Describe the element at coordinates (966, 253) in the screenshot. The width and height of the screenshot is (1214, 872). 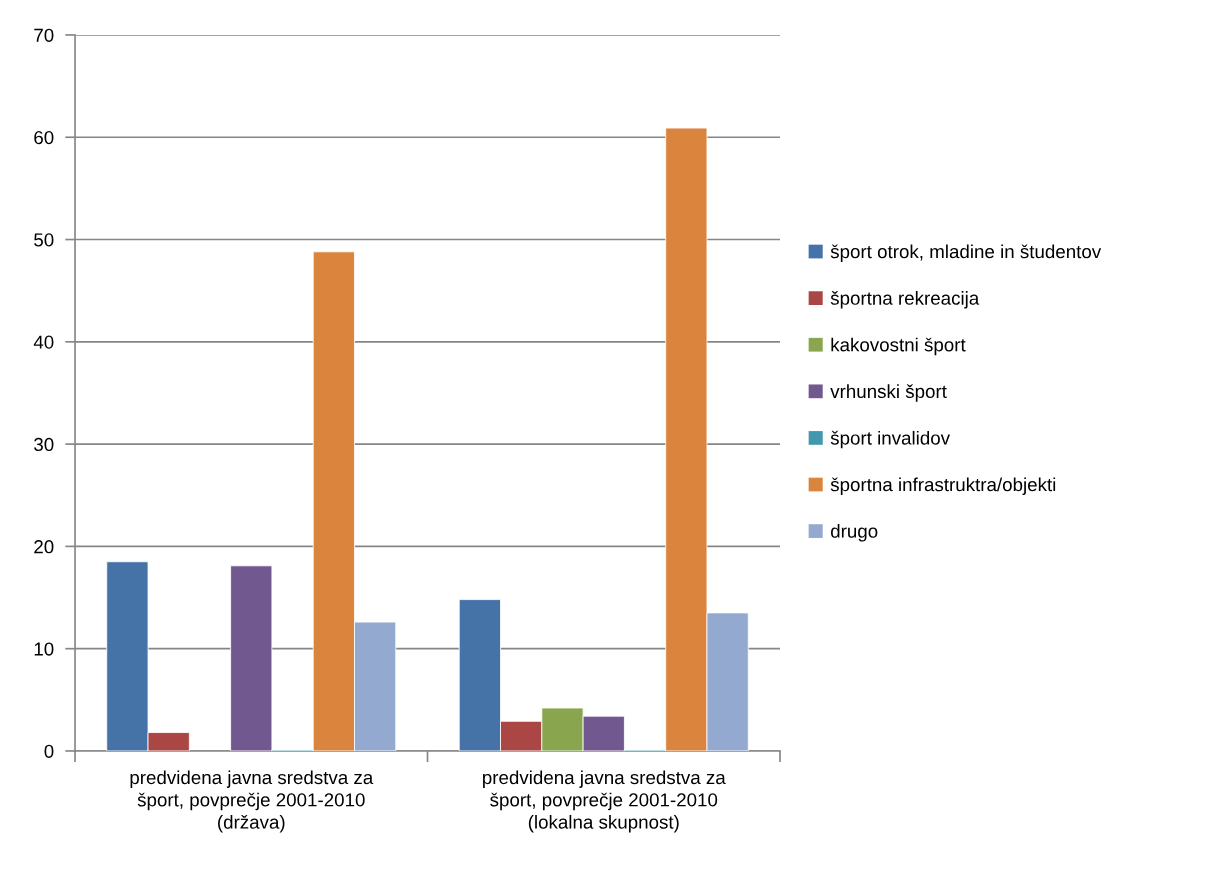
I see `legend-label: šport otrok, mladine in študentov` at that location.